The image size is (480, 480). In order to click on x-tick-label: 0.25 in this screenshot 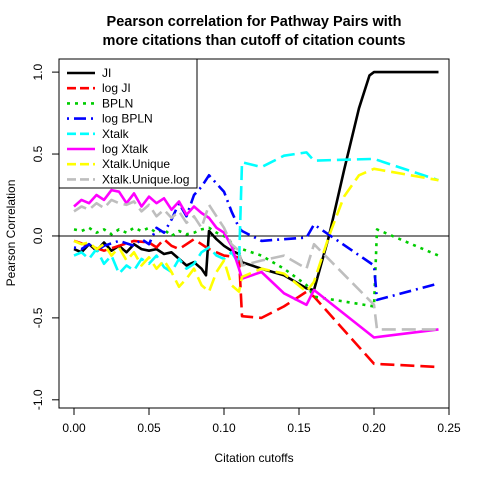, I will do `click(449, 428)`.